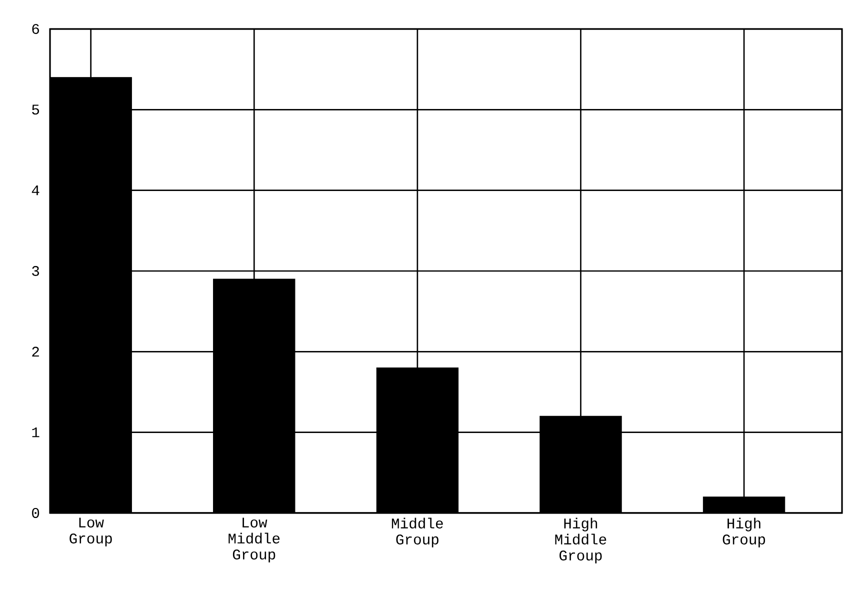 This screenshot has width=845, height=605. What do you see at coordinates (417, 533) in the screenshot?
I see `x-tick-label: Middle Group` at bounding box center [417, 533].